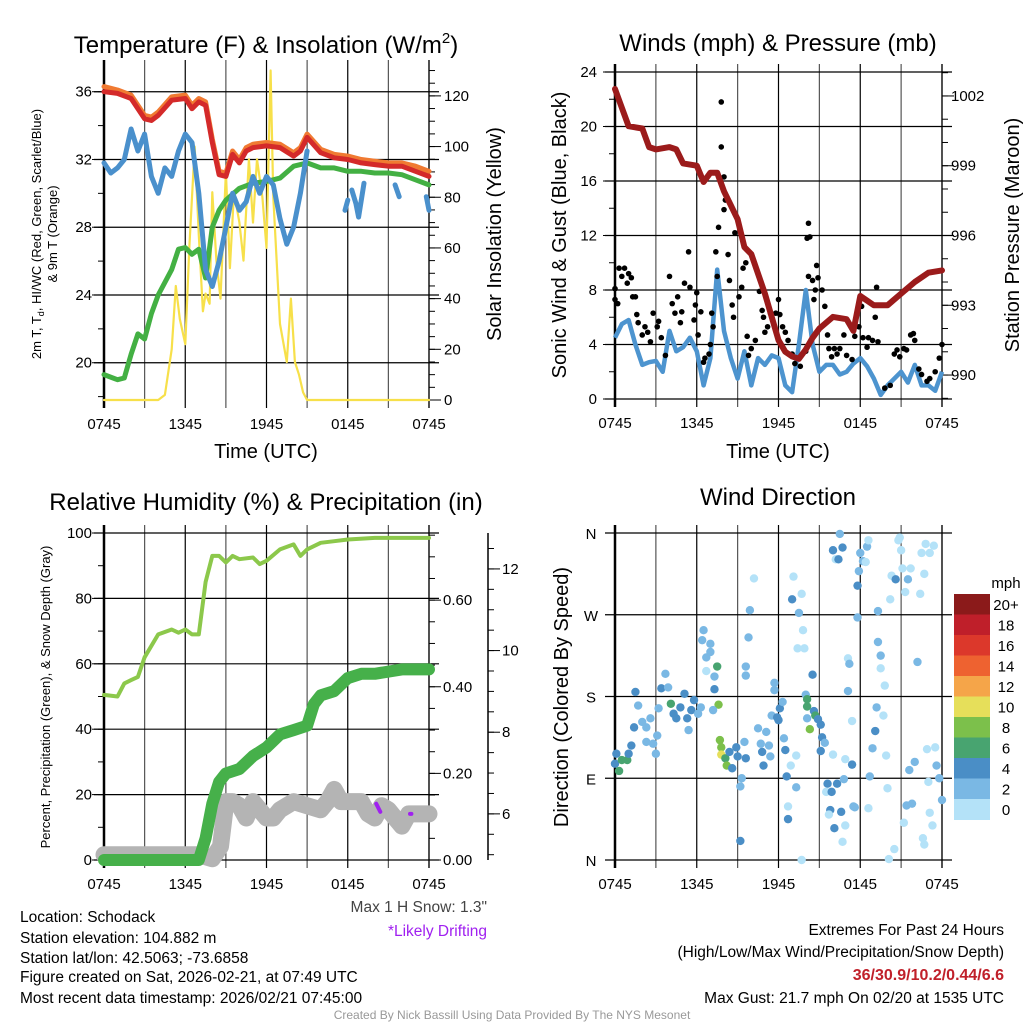 This screenshot has width=1024, height=1024. What do you see at coordinates (963, 305) in the screenshot?
I see `pressure-y-tick-label: 993` at bounding box center [963, 305].